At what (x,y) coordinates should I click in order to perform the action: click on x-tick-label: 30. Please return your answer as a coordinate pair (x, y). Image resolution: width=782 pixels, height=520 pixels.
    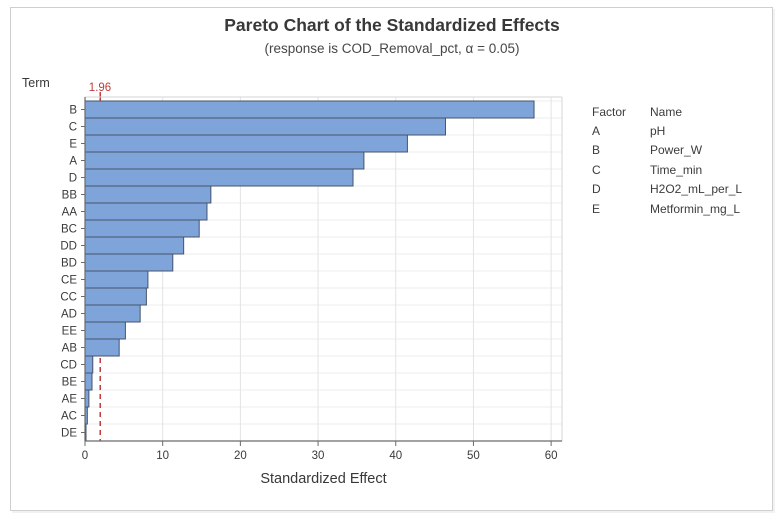
    Looking at the image, I should click on (318, 456).